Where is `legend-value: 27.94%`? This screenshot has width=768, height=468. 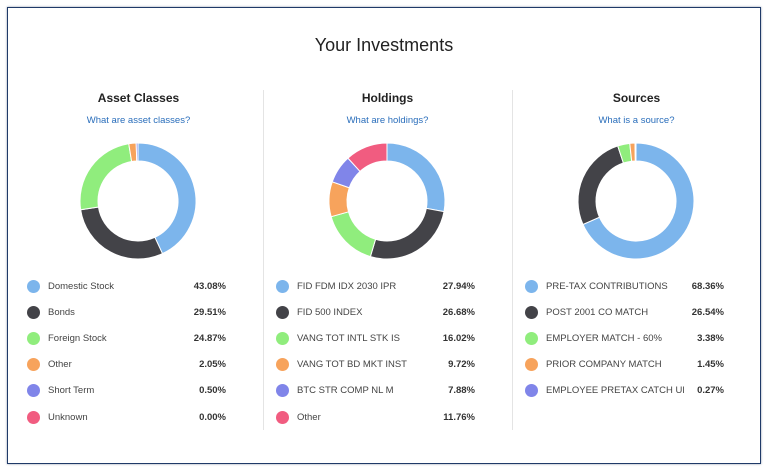
legend-value: 27.94% is located at coordinates (458, 286).